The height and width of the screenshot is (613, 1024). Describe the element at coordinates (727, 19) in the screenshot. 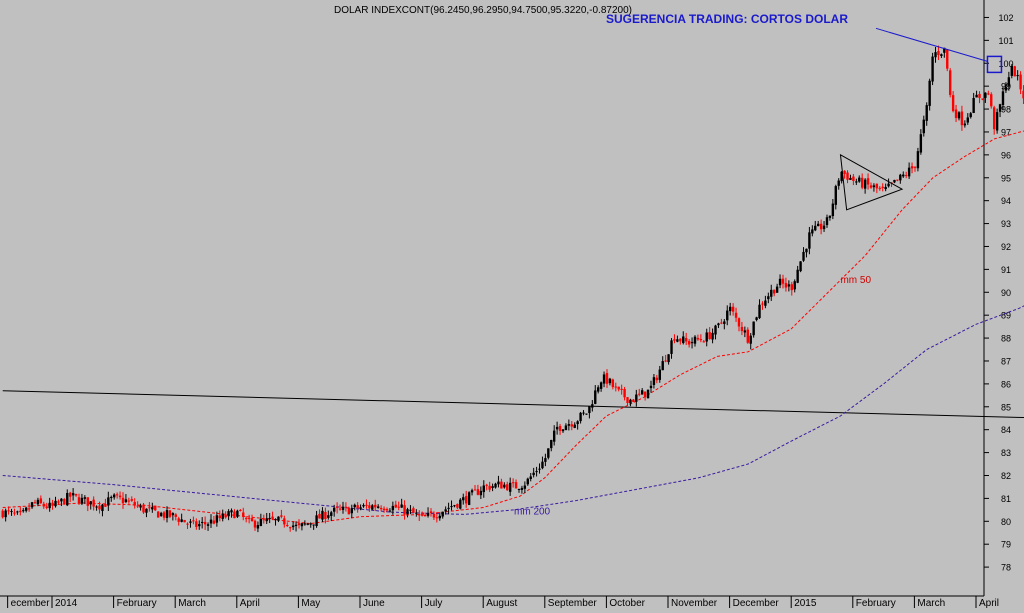

I see `trading-suggestion-label: SUGERENCIA TRADING: CORTOS DOLAR` at that location.